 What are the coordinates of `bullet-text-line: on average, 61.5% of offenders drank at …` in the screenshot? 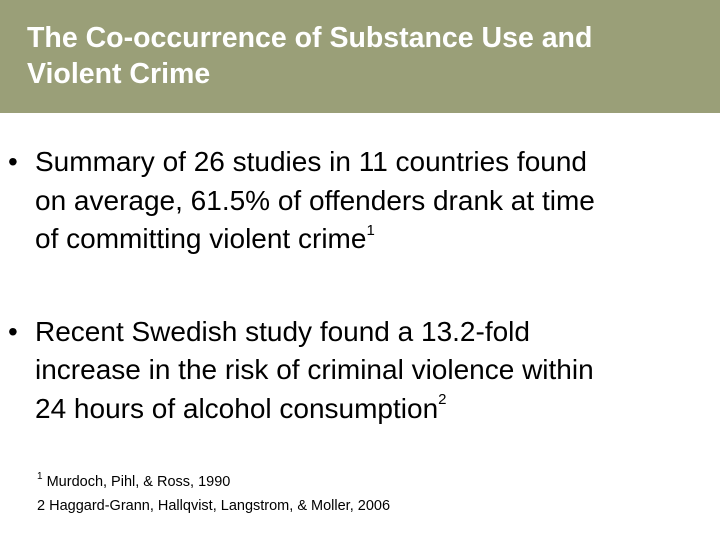 It's located at (315, 200).